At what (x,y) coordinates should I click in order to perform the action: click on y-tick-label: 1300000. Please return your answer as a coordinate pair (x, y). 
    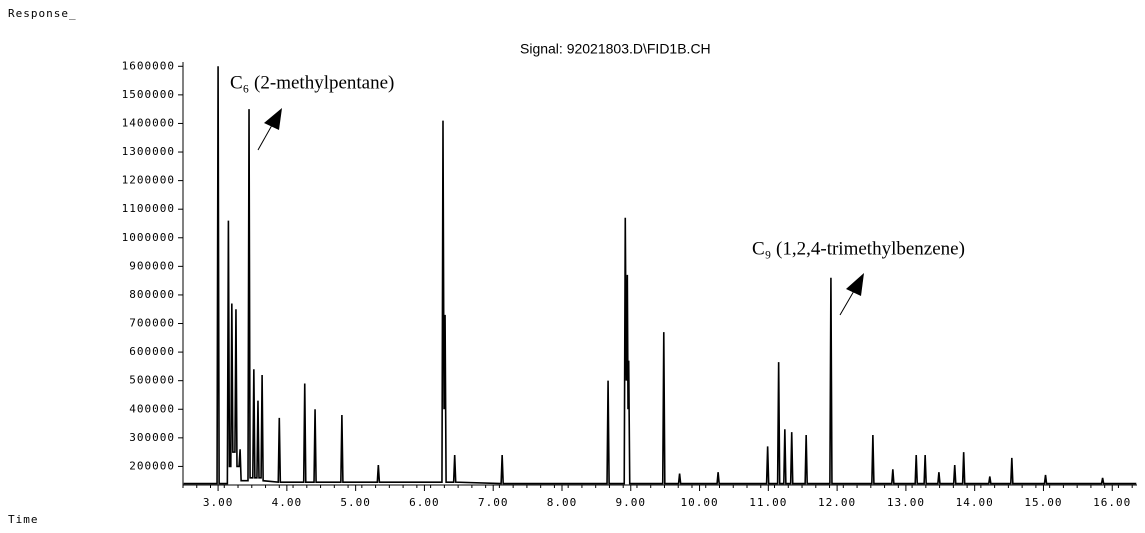
    Looking at the image, I should click on (148, 151).